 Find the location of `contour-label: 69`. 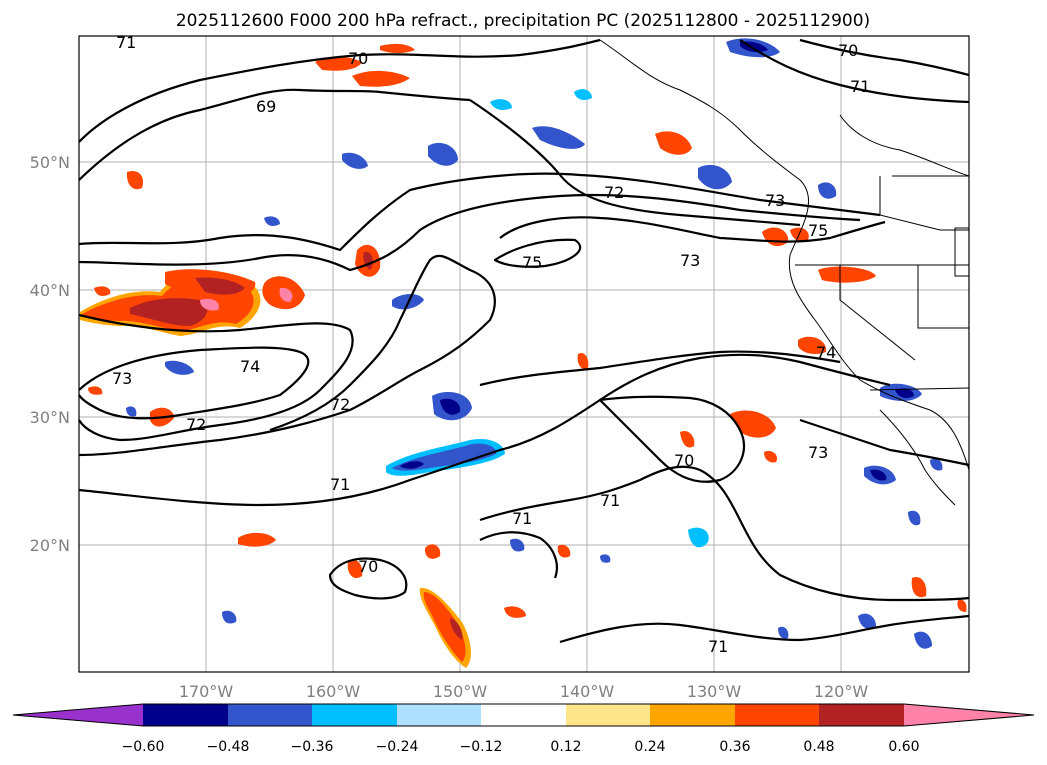

contour-label: 69 is located at coordinates (266, 106).